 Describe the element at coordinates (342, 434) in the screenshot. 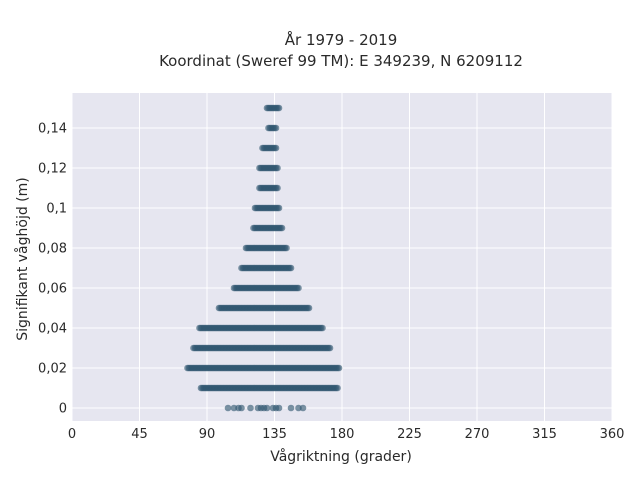

I see `x-tick-label: 180` at that location.